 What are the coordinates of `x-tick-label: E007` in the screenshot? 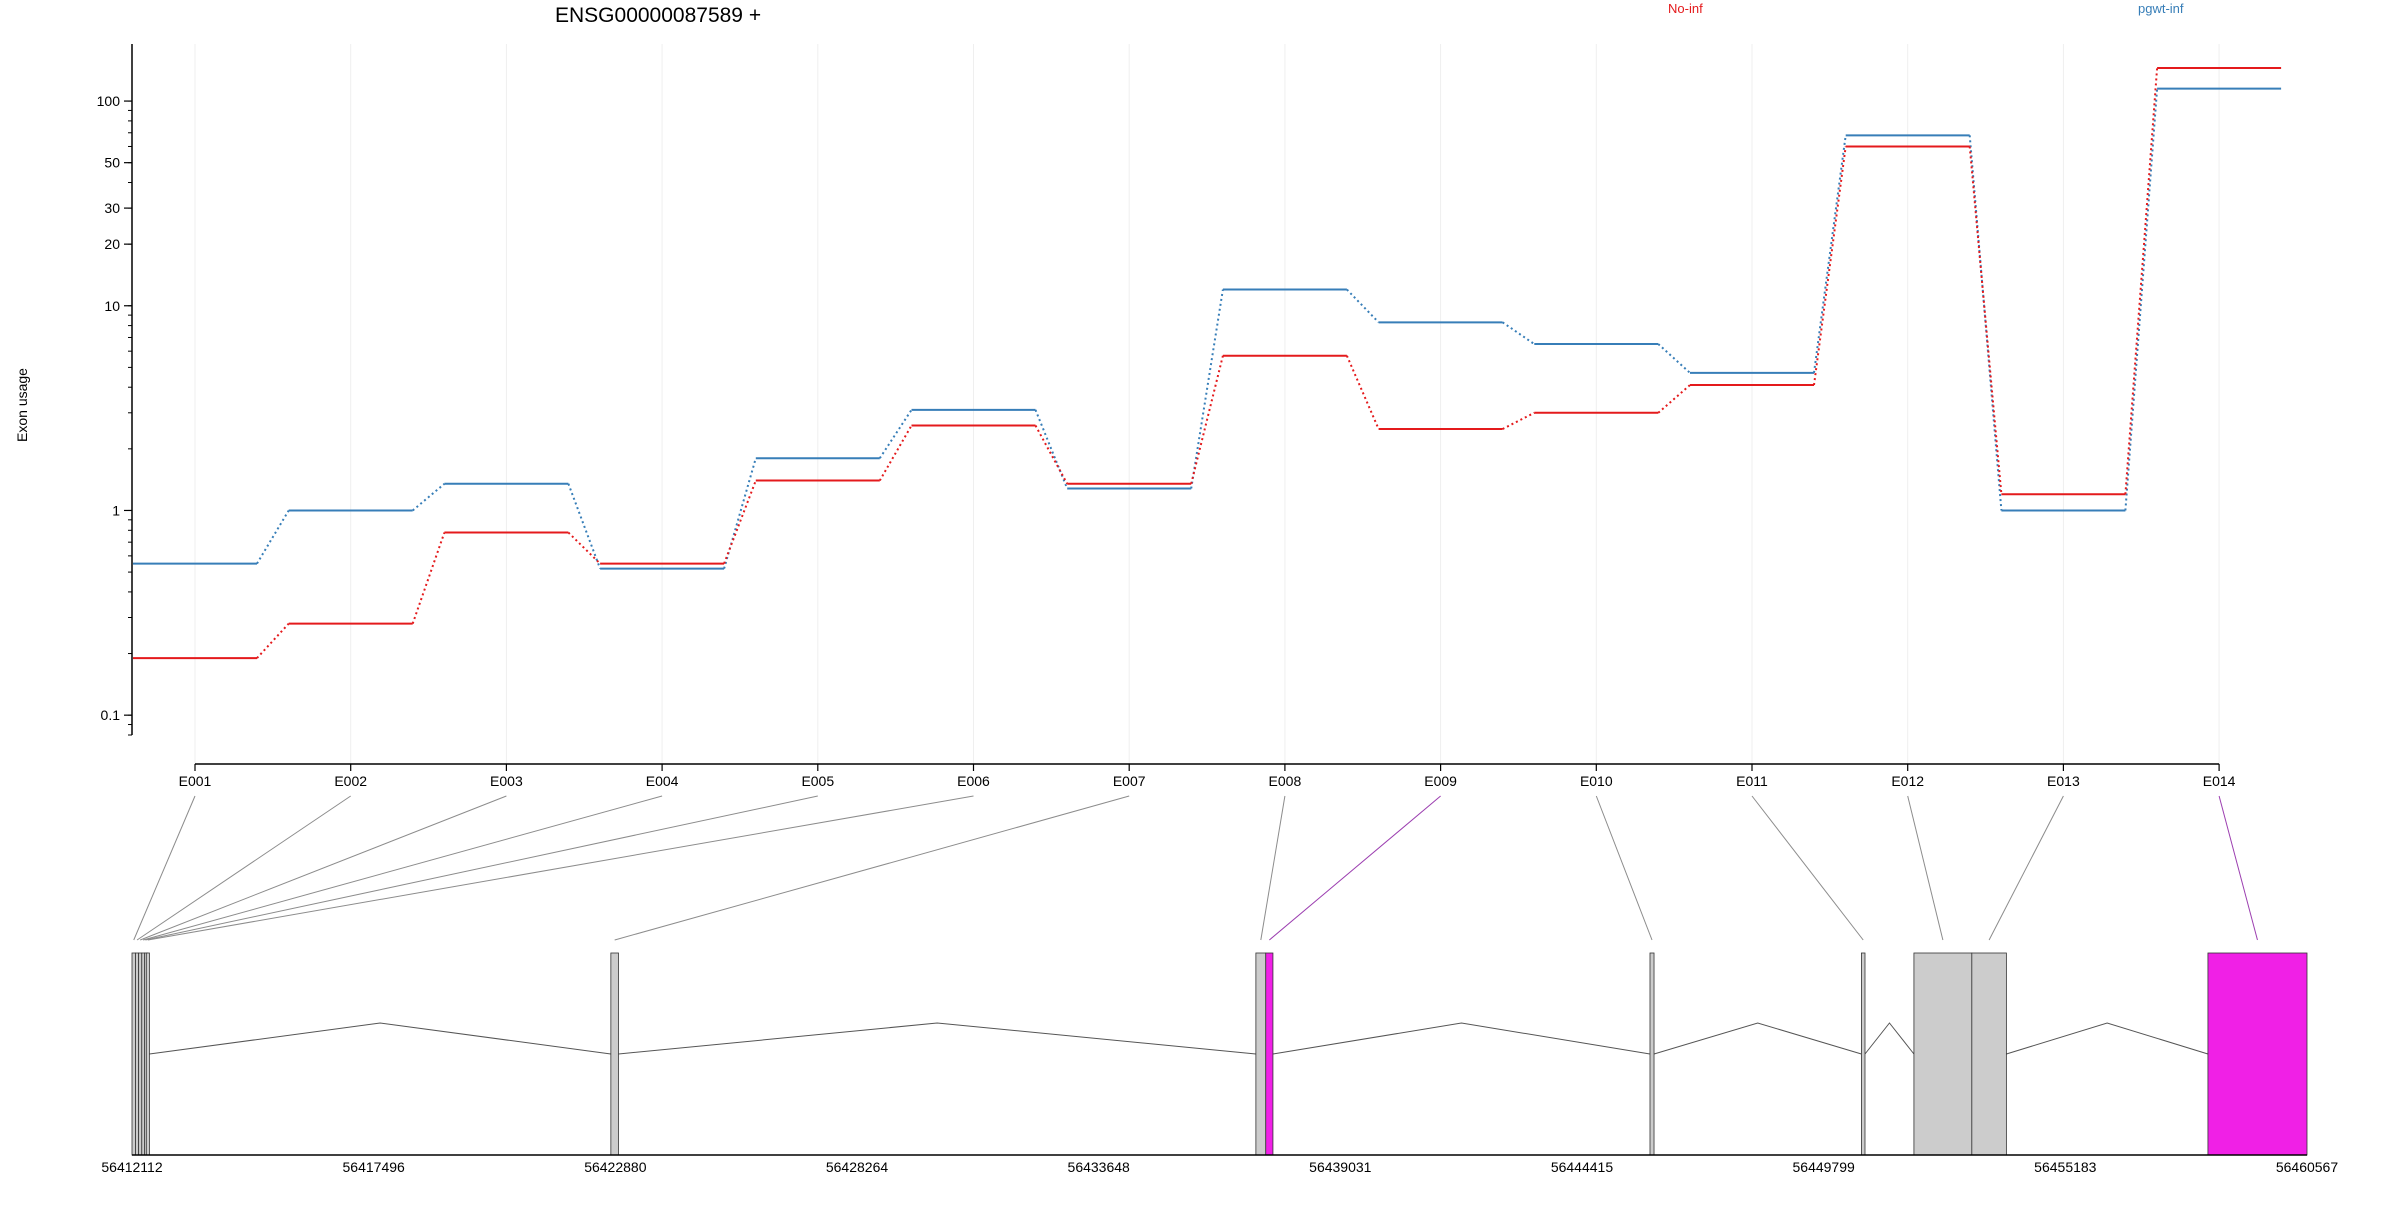 It's located at (1129, 781).